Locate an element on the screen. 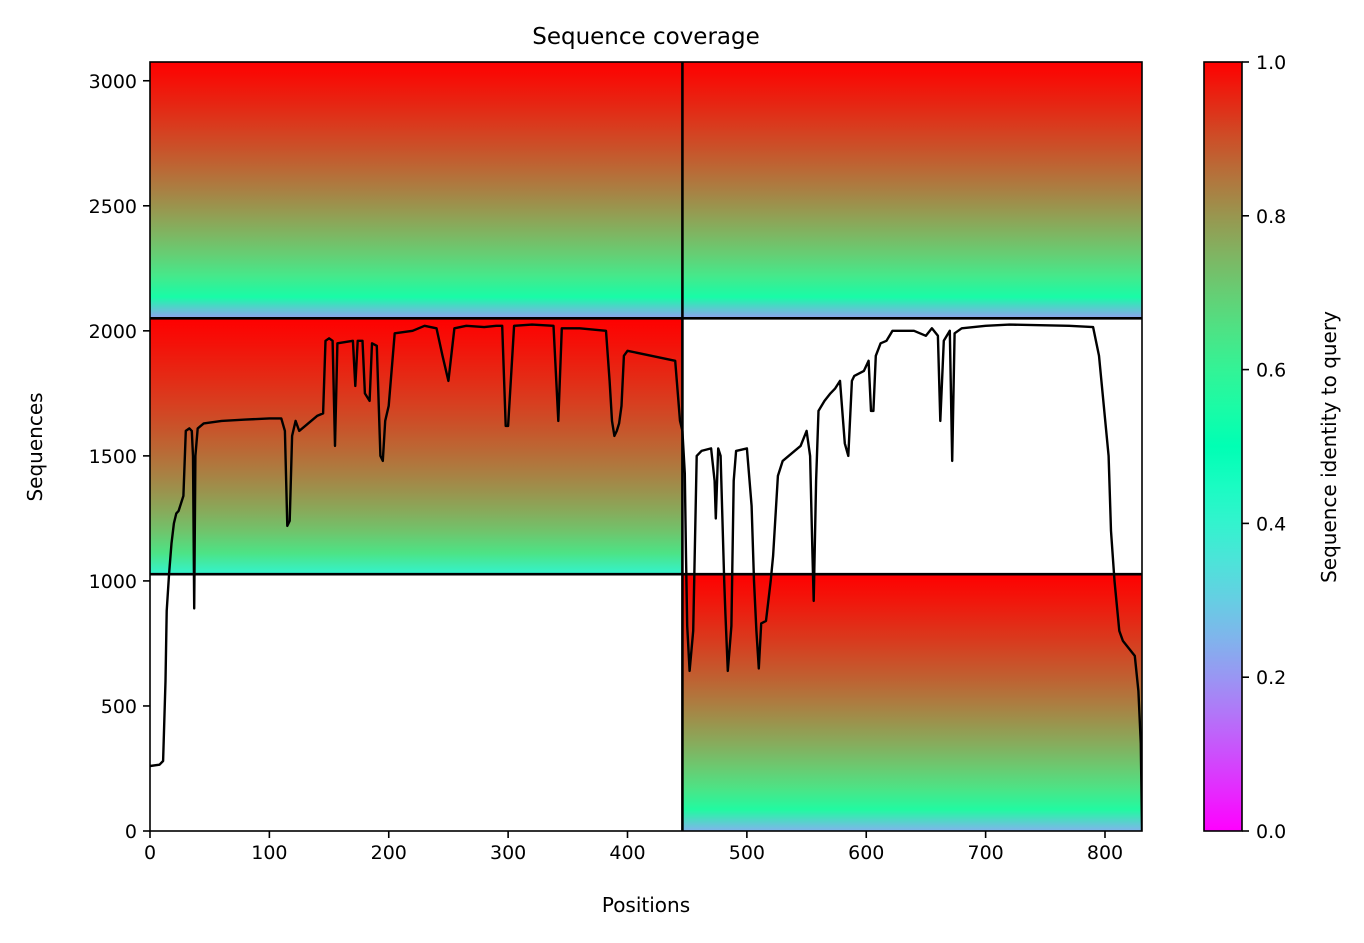 The image size is (1364, 943). x-tick-label: 0 is located at coordinates (150, 853).